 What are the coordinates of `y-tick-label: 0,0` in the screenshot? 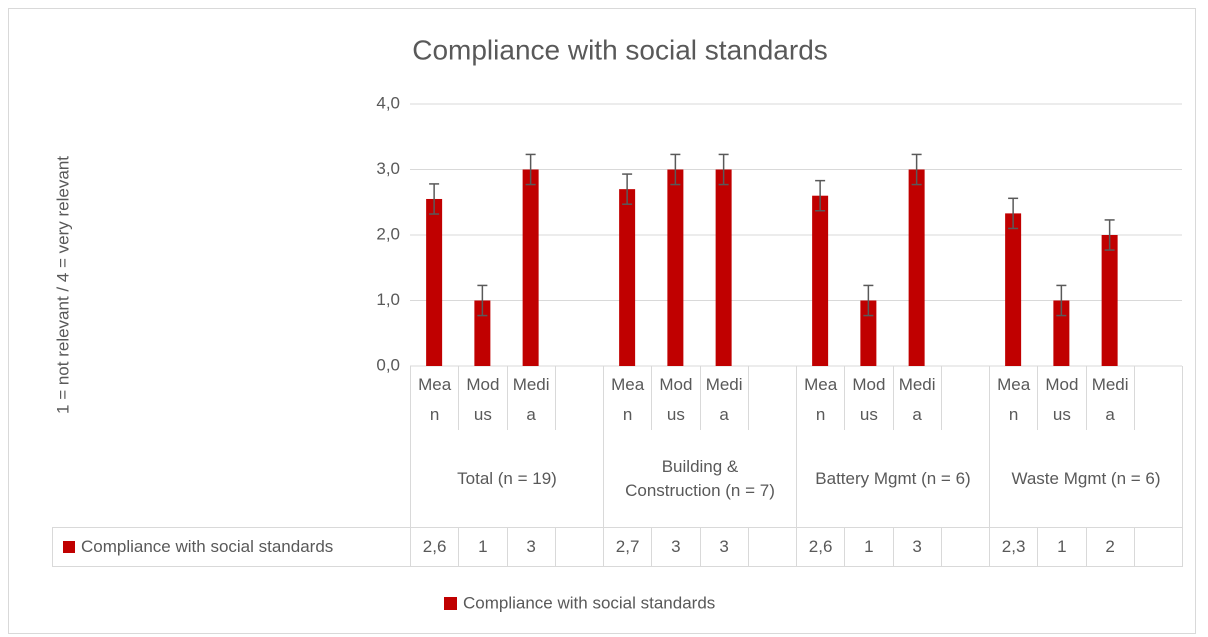 It's located at (388, 364).